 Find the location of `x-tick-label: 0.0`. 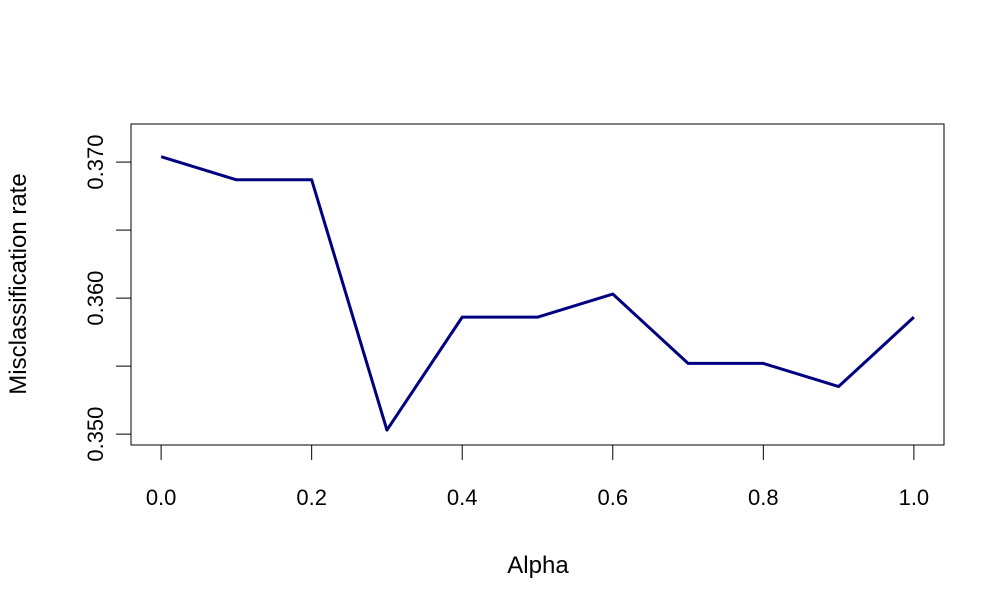

x-tick-label: 0.0 is located at coordinates (161, 497).